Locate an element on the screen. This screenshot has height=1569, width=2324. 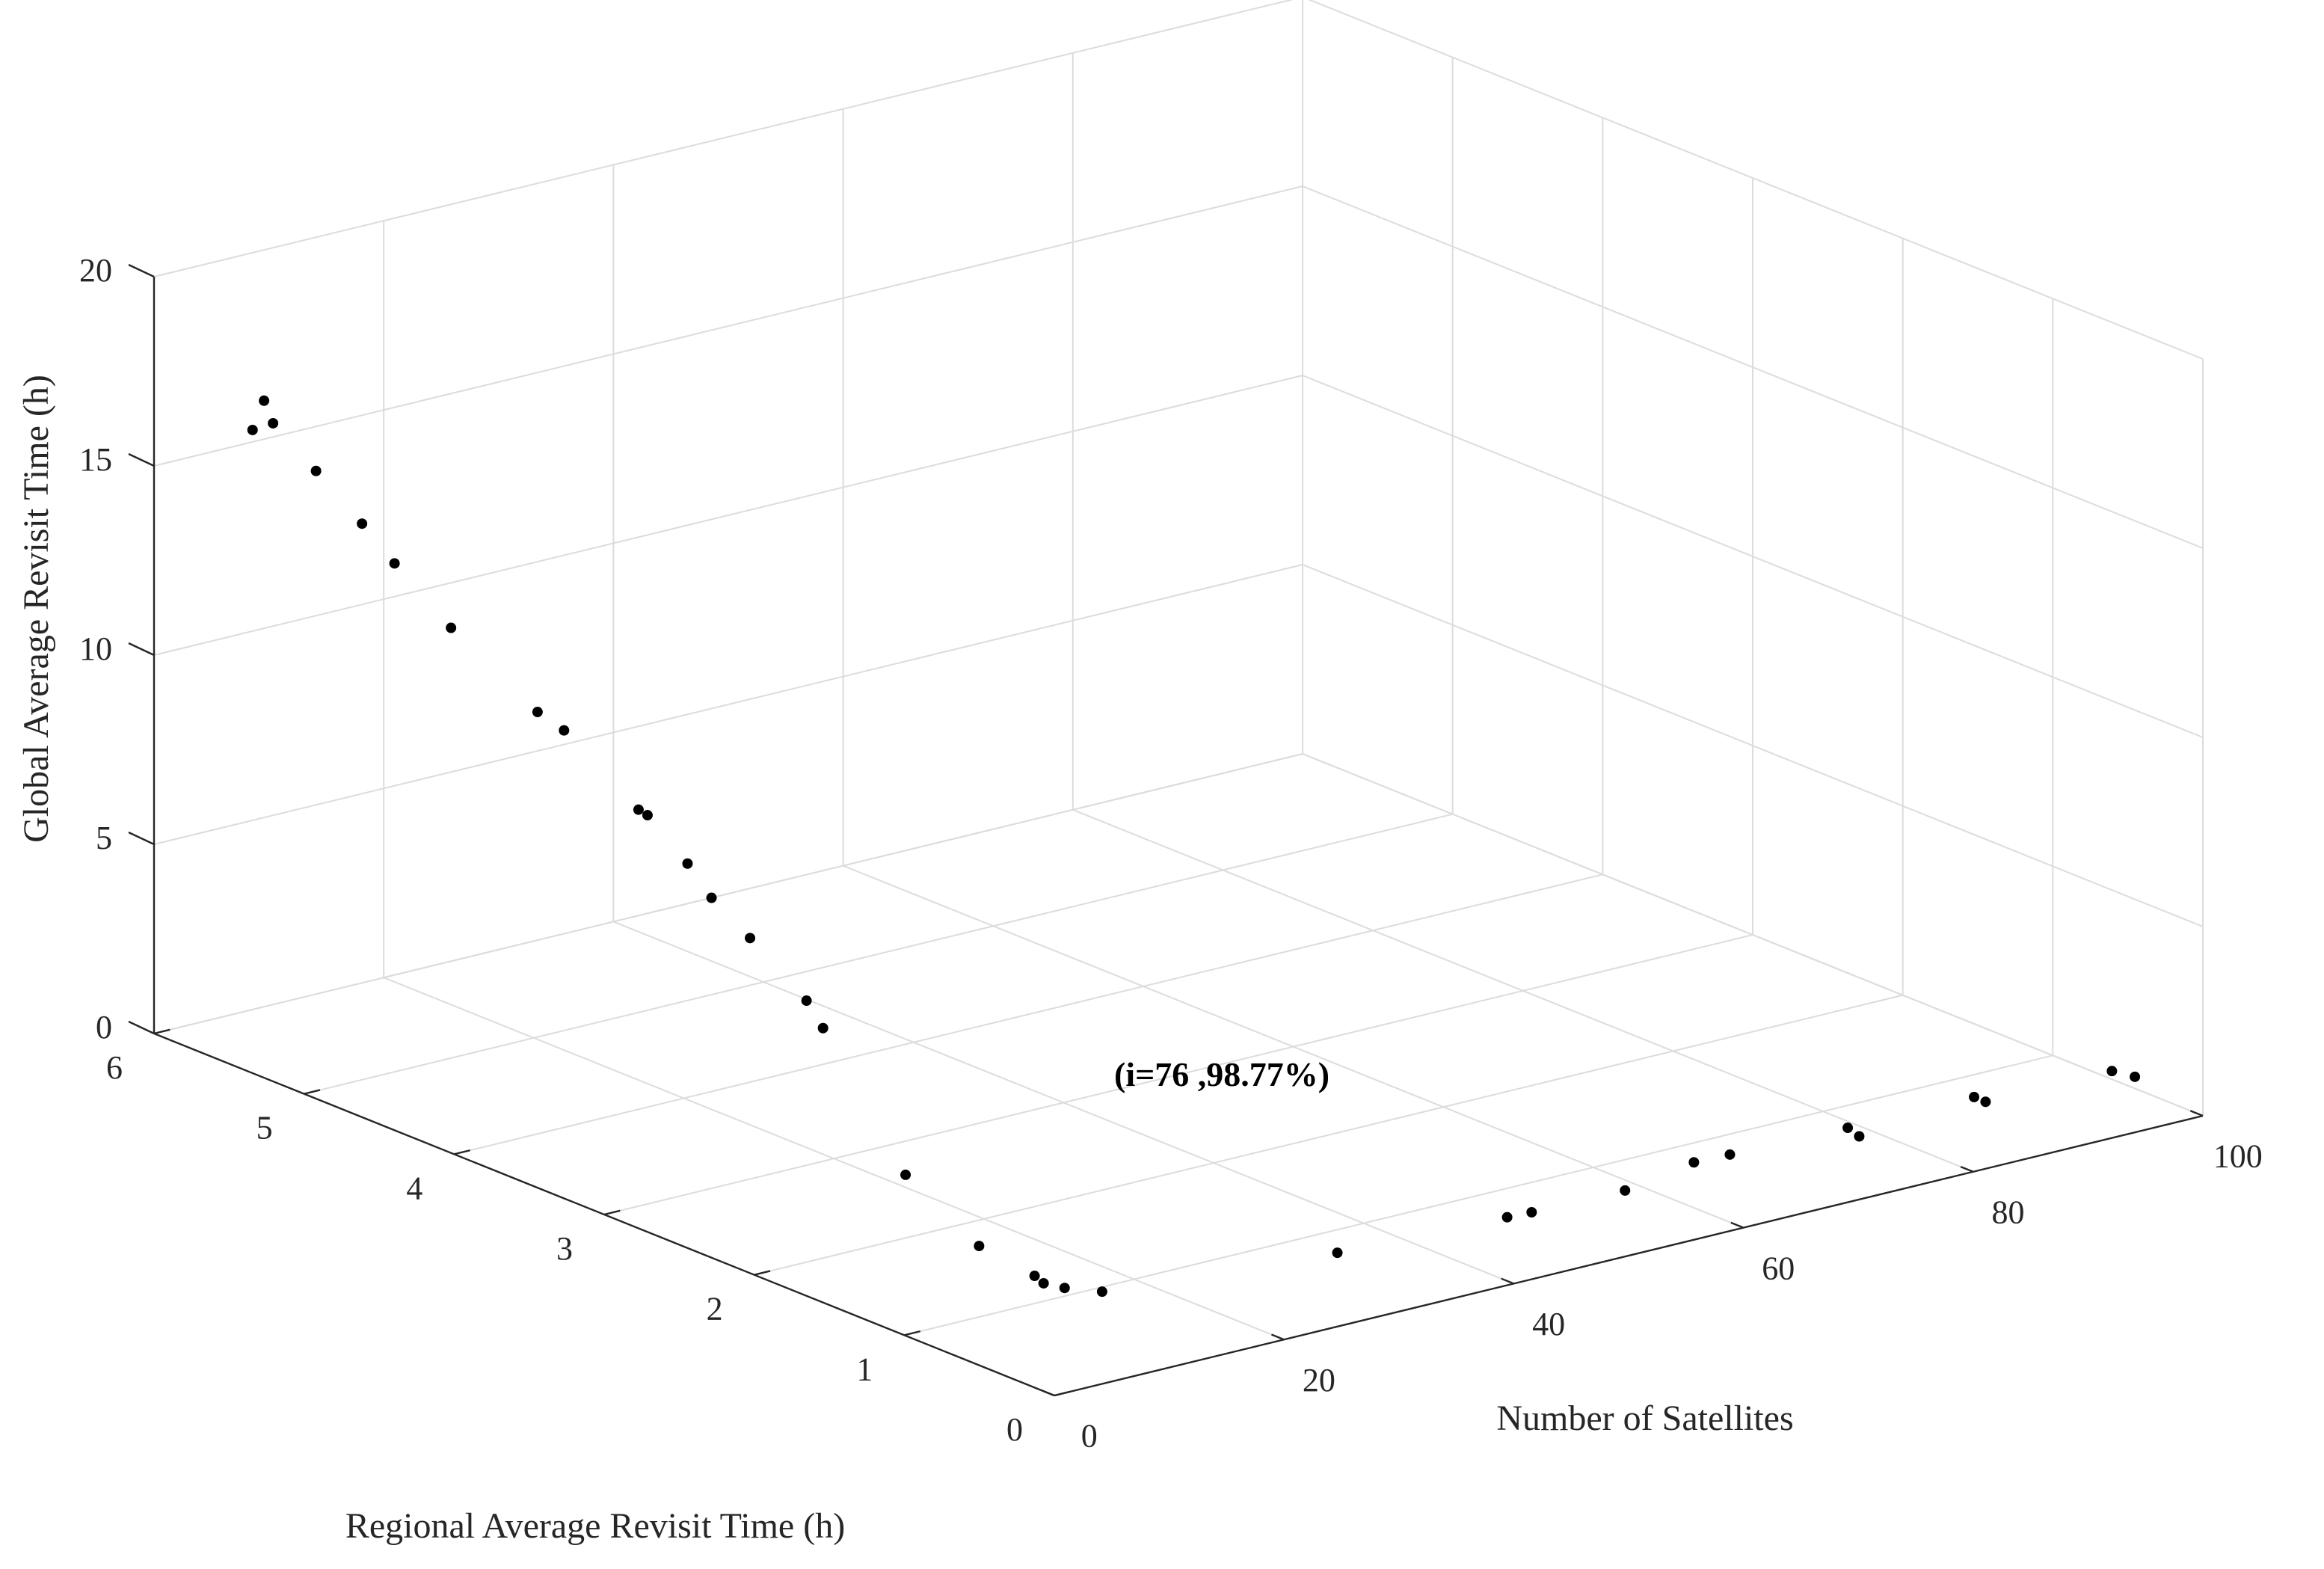
x-tick-label: 0 is located at coordinates (1089, 1436).